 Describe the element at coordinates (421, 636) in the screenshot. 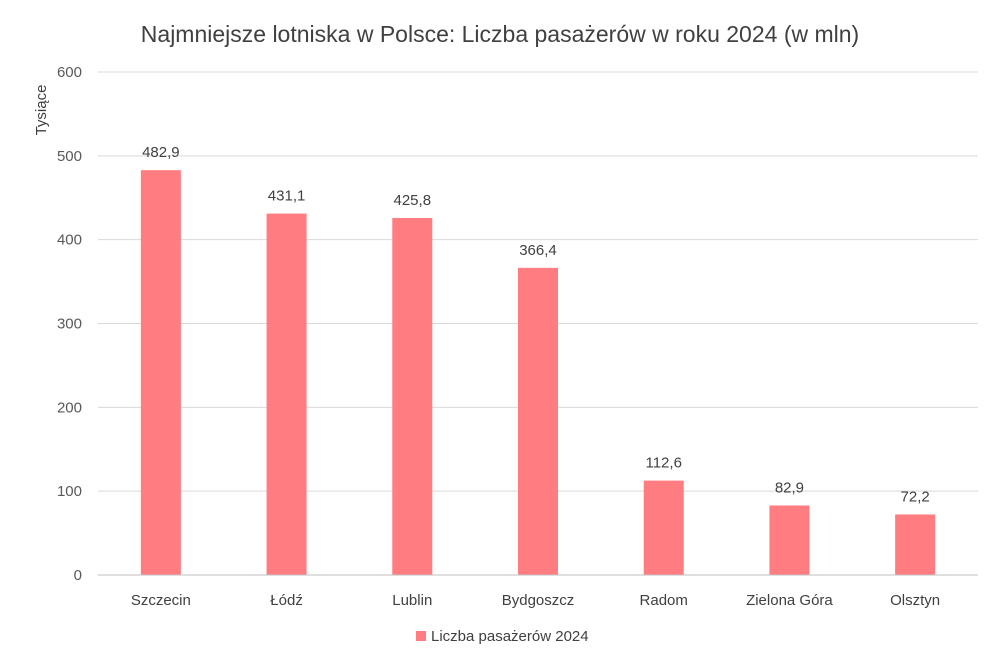

I see `legend-swatch` at that location.